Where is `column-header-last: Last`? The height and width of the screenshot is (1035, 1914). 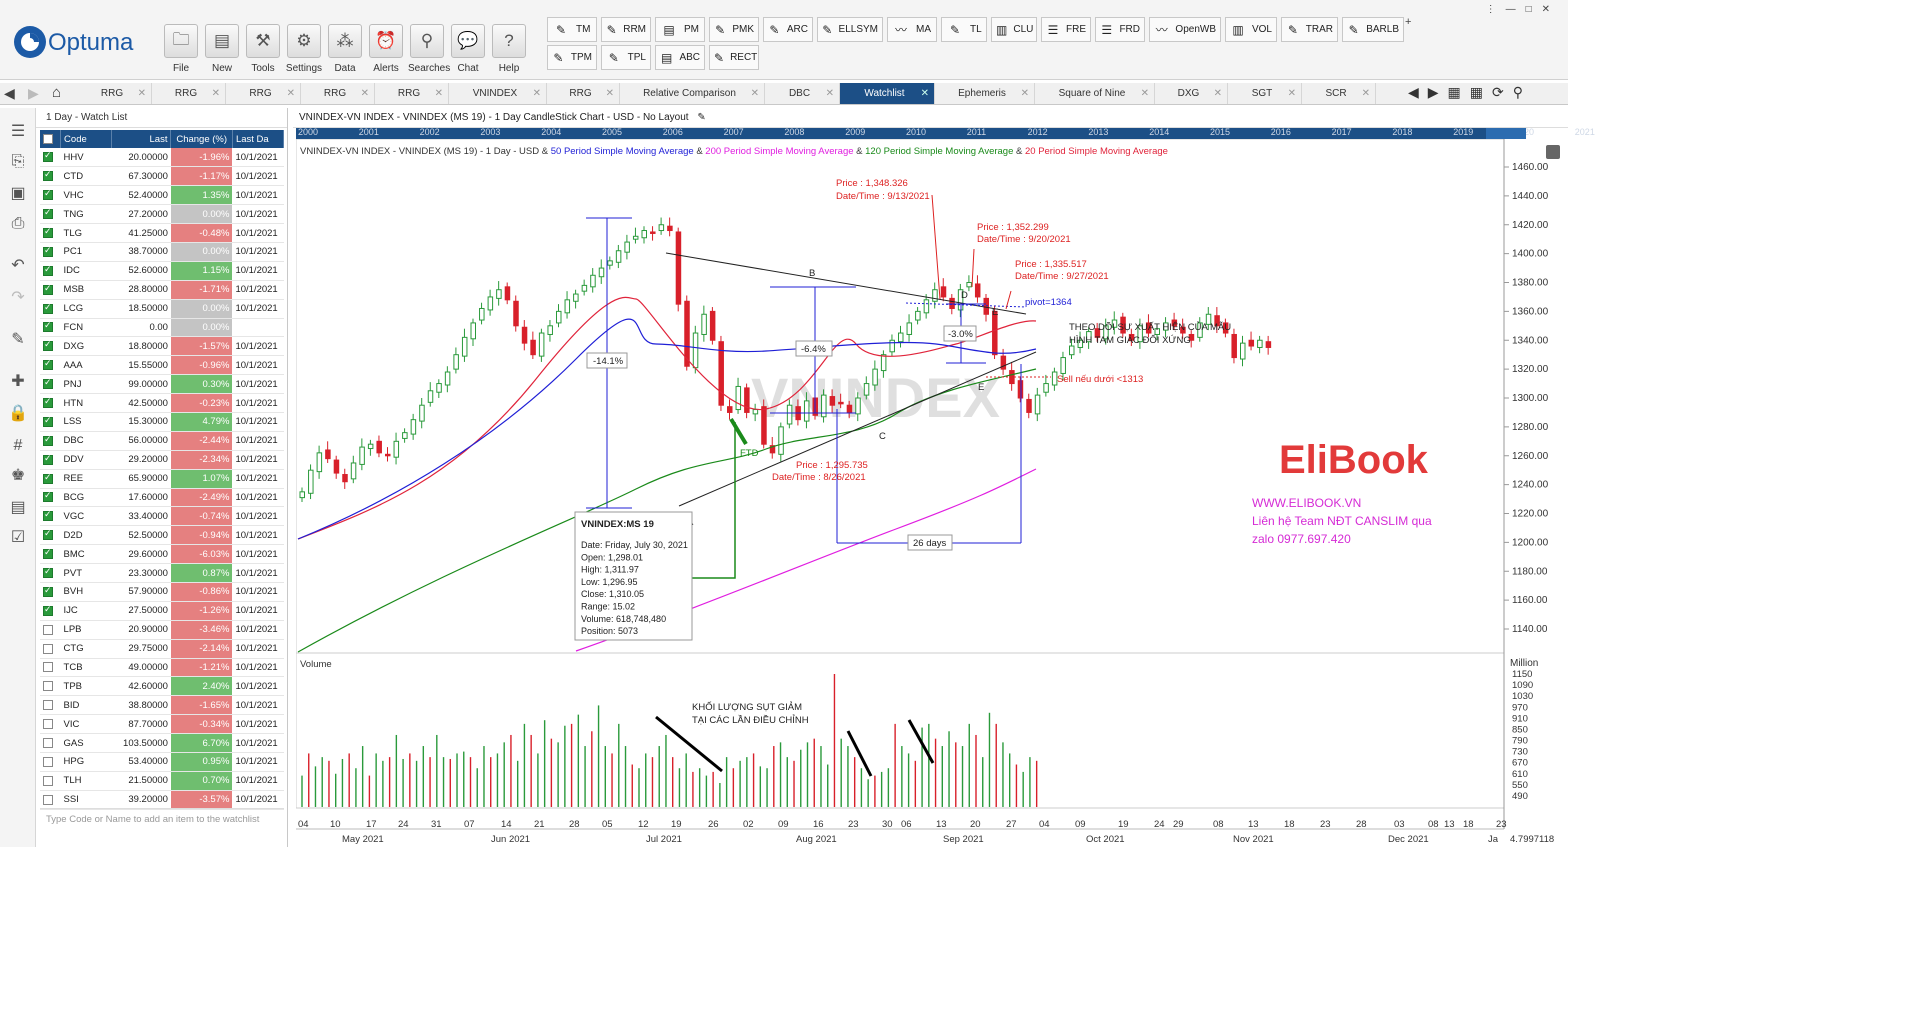 column-header-last: Last is located at coordinates (141, 139).